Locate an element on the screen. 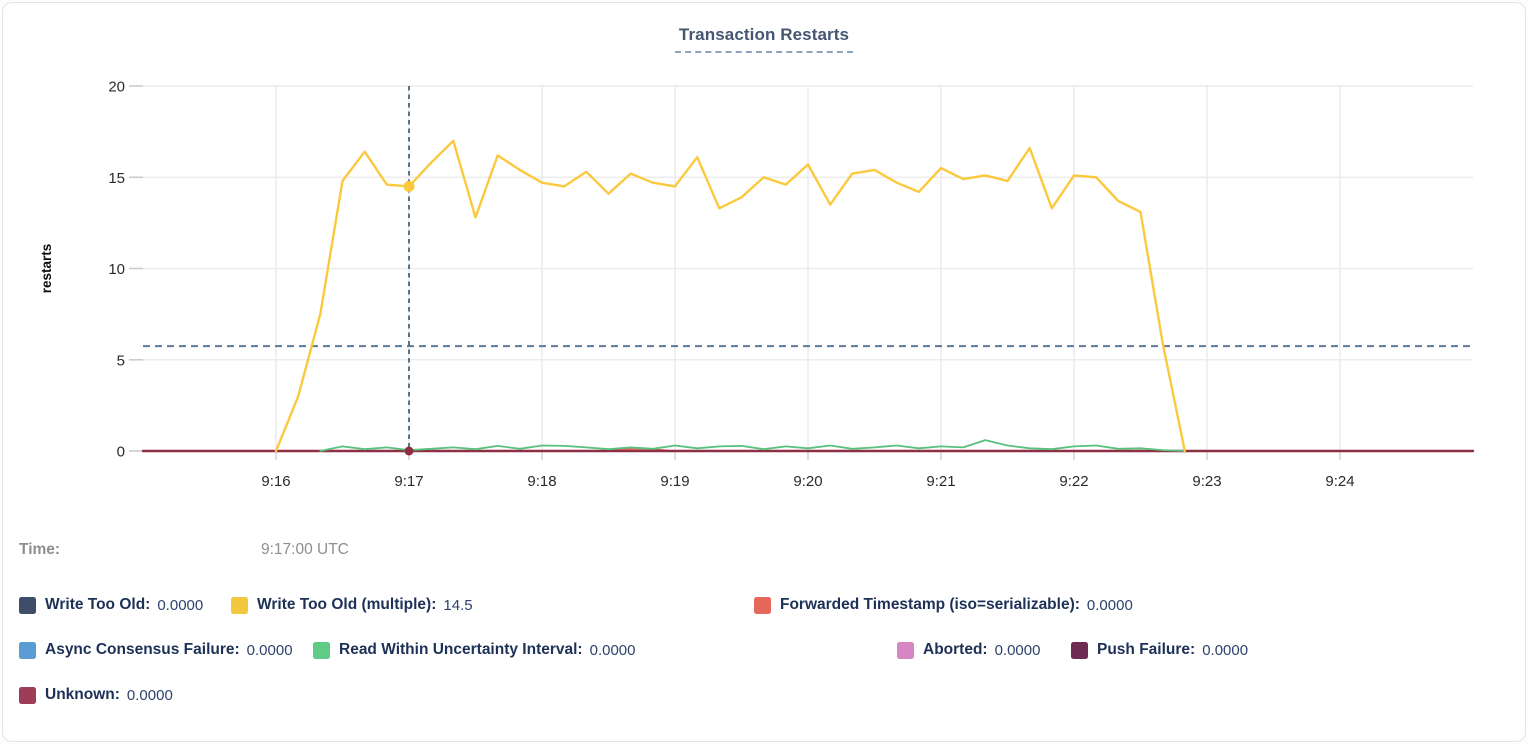  x-tick-label: 9:22 is located at coordinates (1073, 481).